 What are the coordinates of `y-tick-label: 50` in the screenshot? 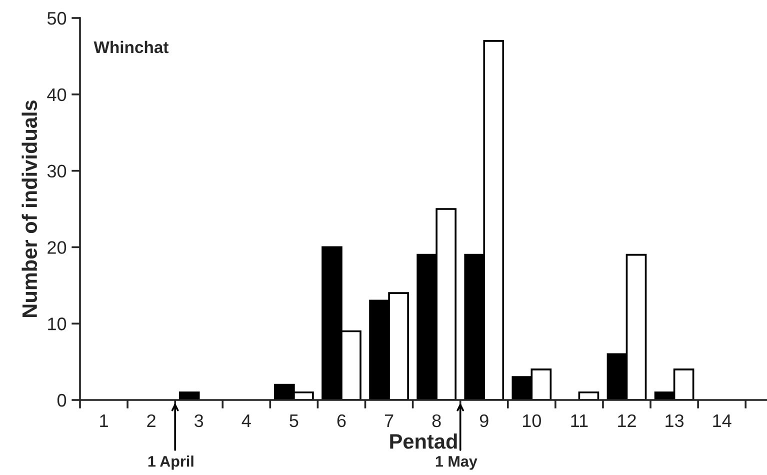 It's located at (56, 18).